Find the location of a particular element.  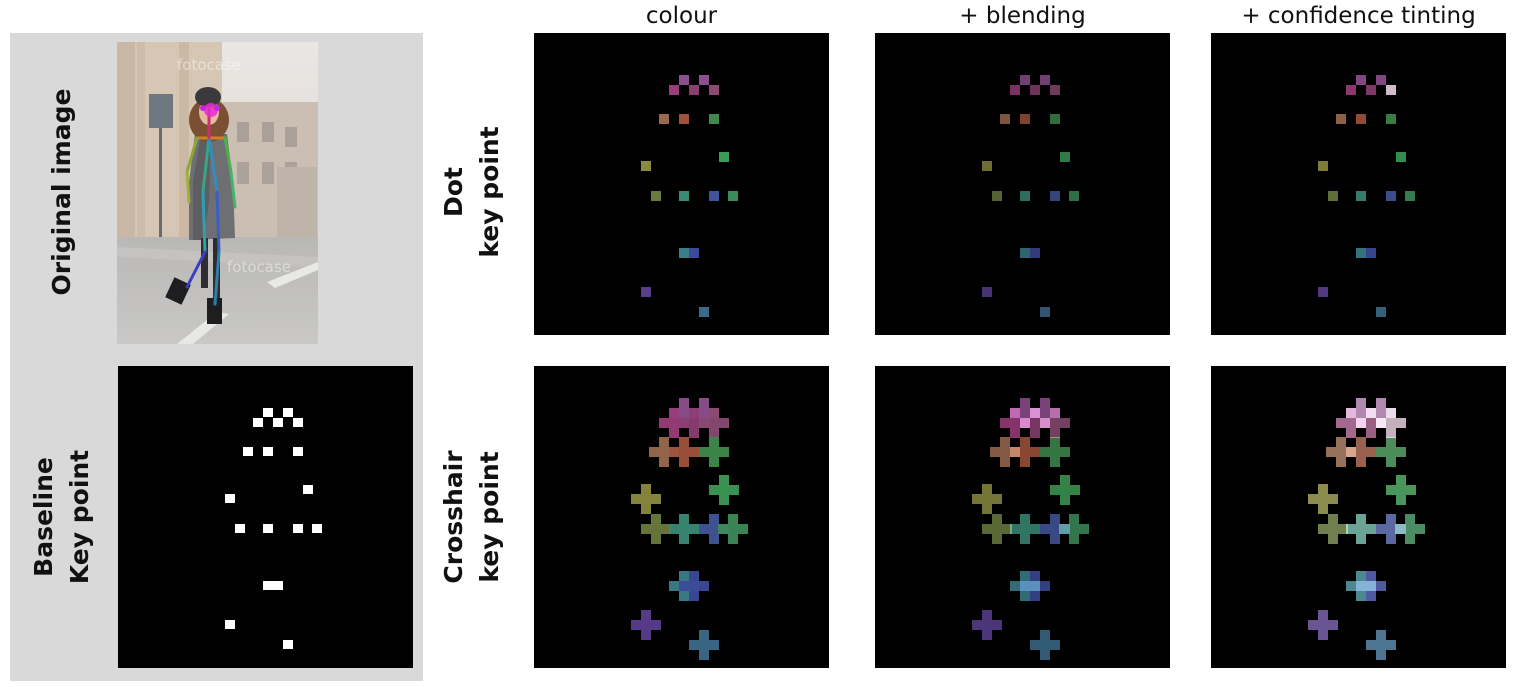

crosshair-tinting-k12 is located at coordinates (1361, 529).